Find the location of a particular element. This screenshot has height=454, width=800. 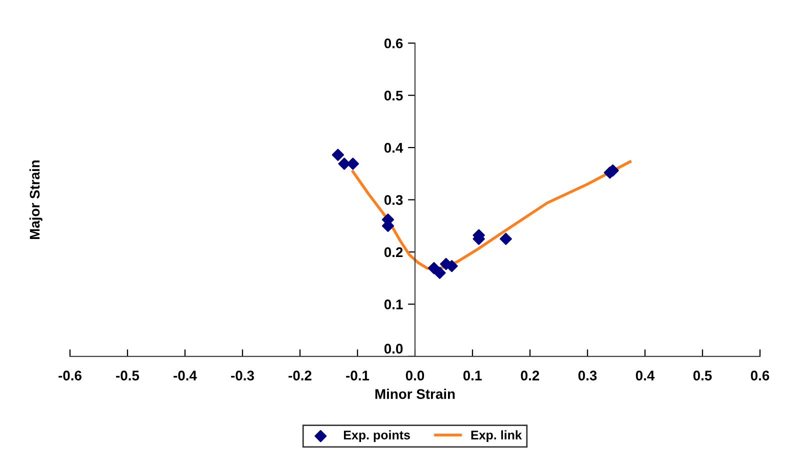

legend-label: Exp. points is located at coordinates (377, 436).